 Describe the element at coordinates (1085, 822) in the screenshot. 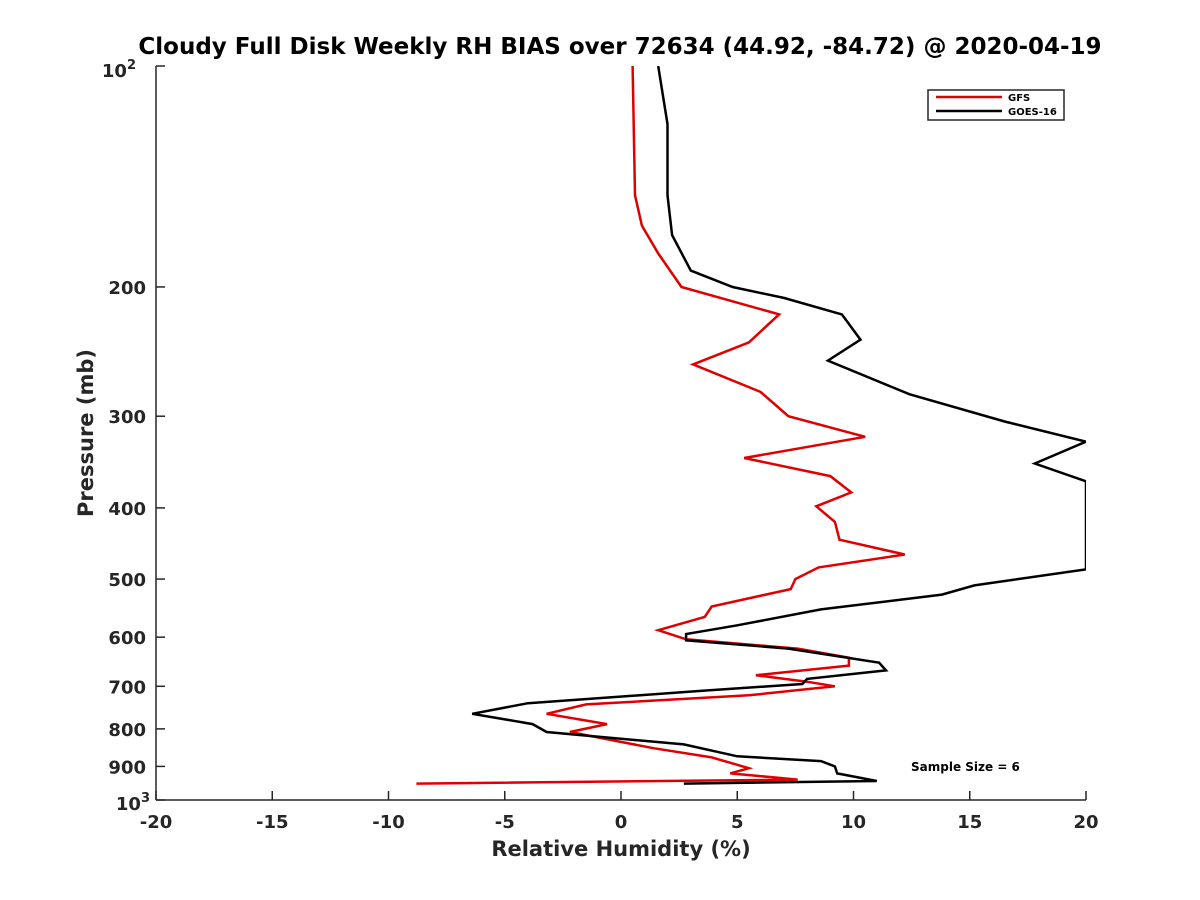

I see `x-tick-label: 20` at that location.